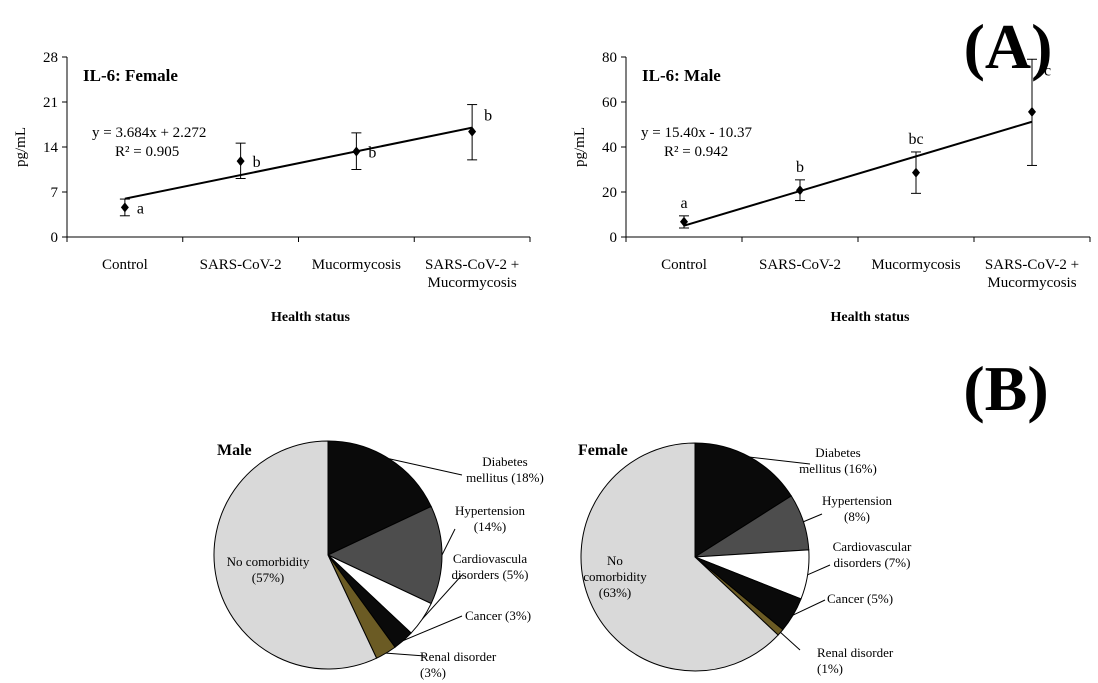 The height and width of the screenshot is (683, 1098). I want to click on y-tick-label: 60, so click(609, 103).